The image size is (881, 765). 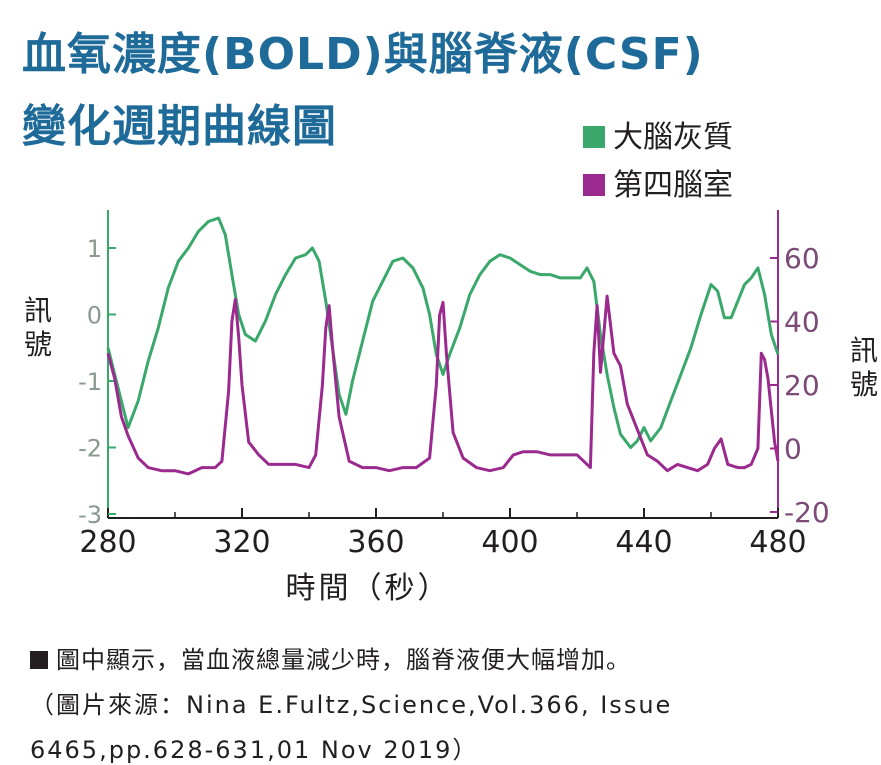 I want to click on left-y-tick-label: 0, so click(x=94, y=316).